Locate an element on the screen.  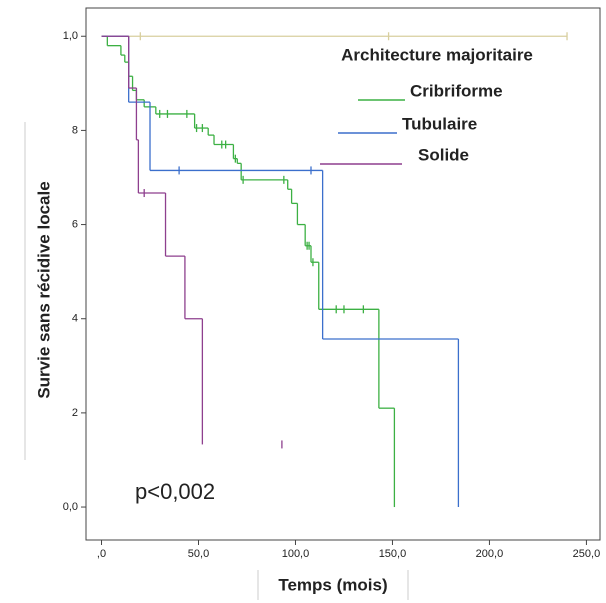
x-tick-label: 200,0 is located at coordinates (490, 554).